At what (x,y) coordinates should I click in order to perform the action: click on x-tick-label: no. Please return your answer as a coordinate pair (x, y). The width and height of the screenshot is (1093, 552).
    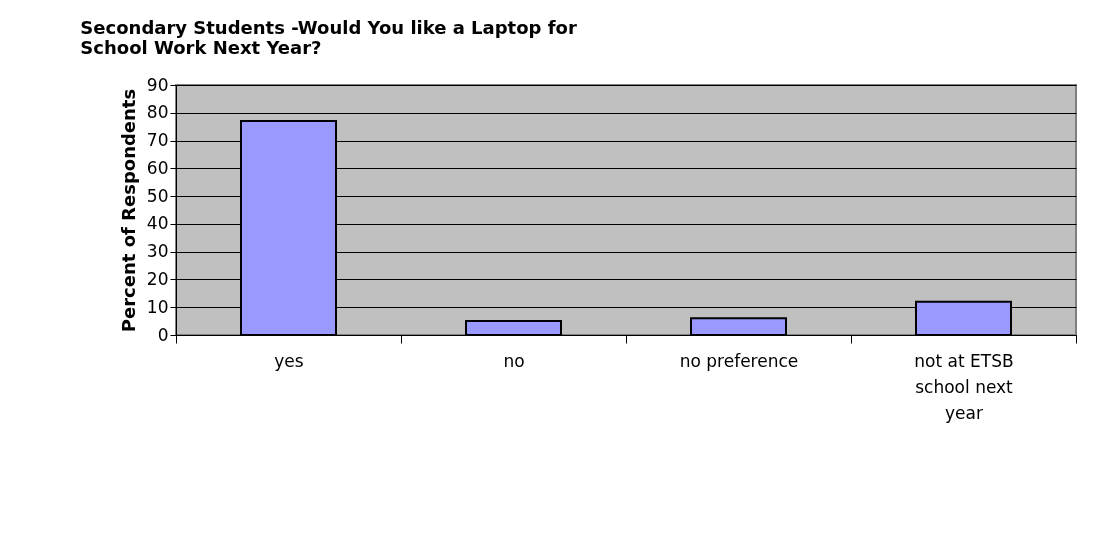
    Looking at the image, I should click on (514, 360).